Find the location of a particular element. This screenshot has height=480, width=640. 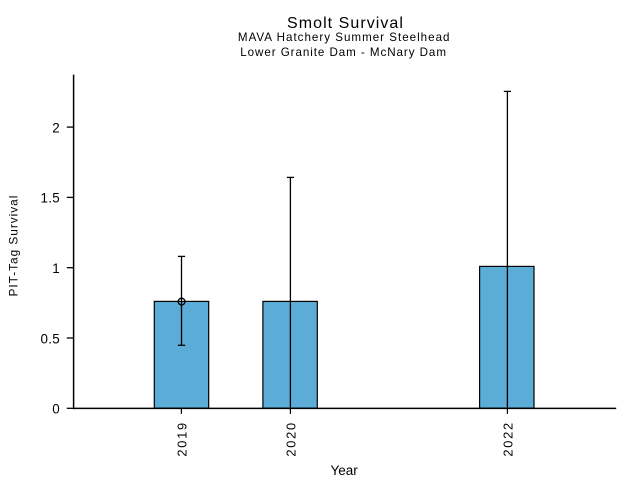

svg-text: PIT-Tag Survival is located at coordinates (13, 246).